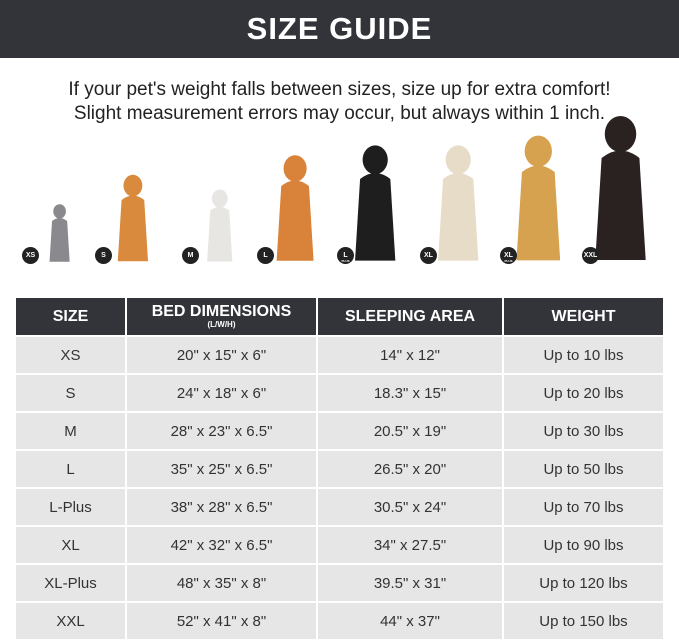  I want to click on cell-sleeping-area: 18.3" x 15", so click(410, 393).